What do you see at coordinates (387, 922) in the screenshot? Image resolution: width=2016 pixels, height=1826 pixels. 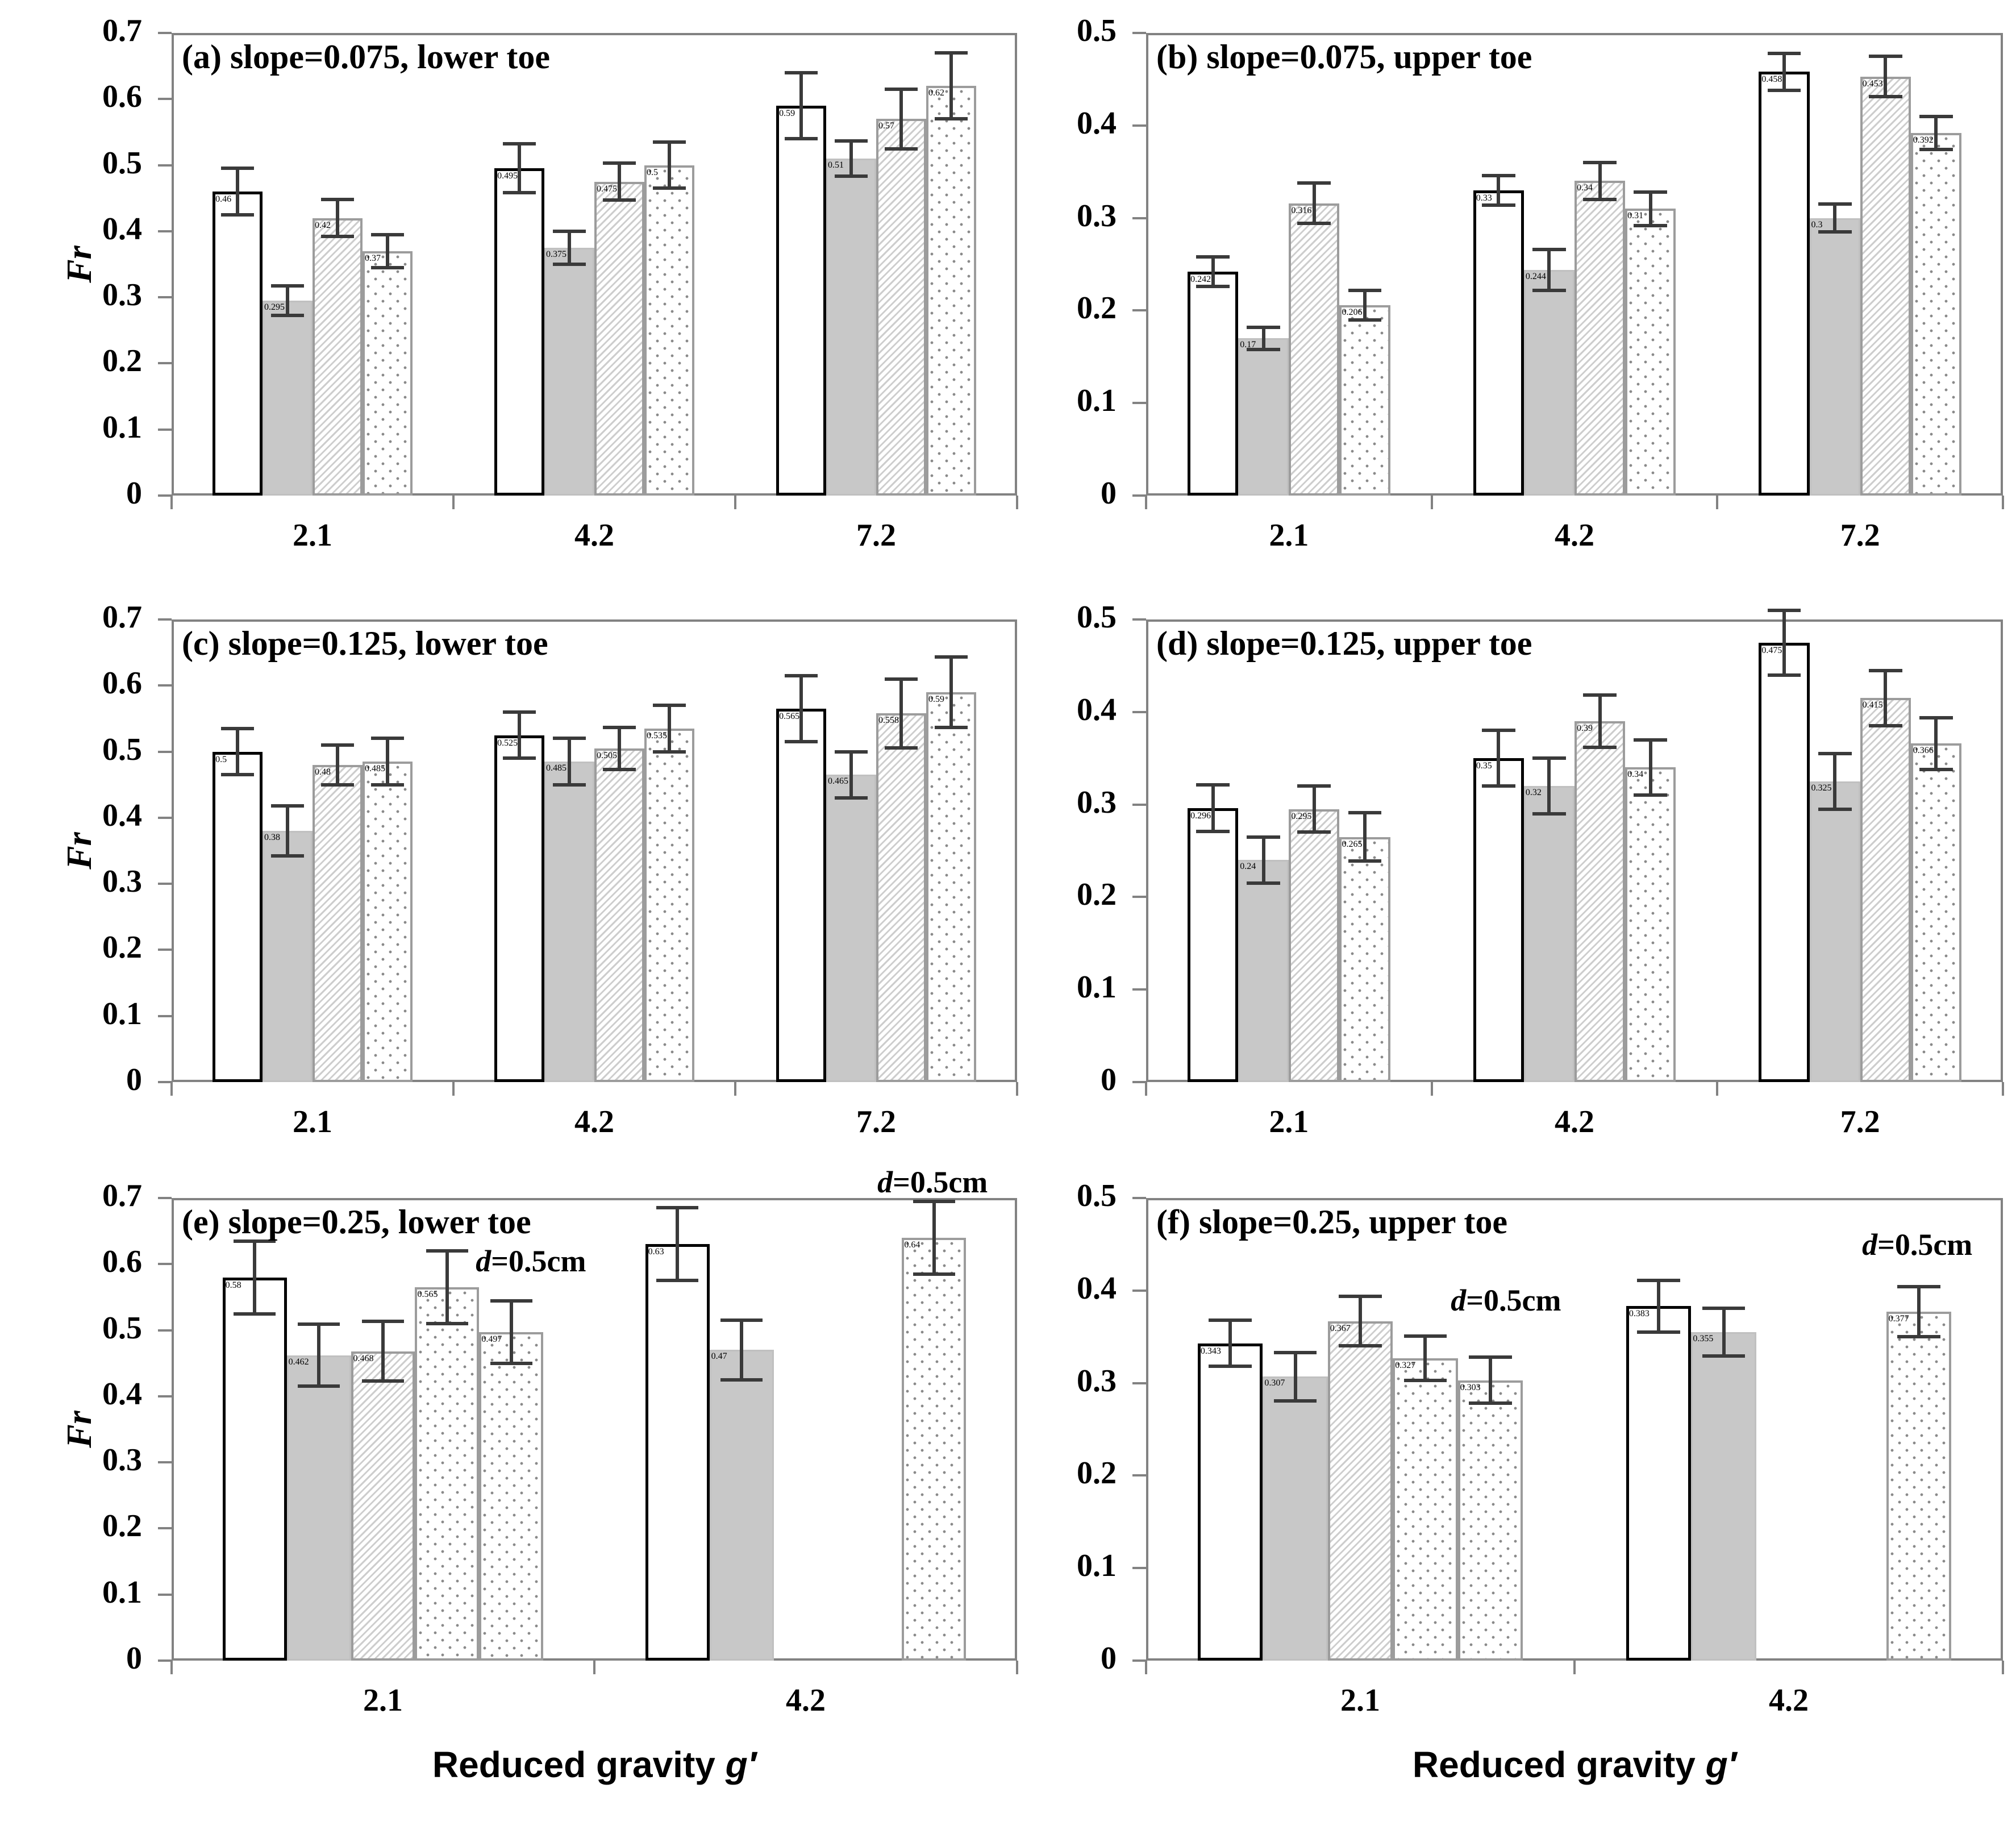 I see `bar-dotted: 0.485` at bounding box center [387, 922].